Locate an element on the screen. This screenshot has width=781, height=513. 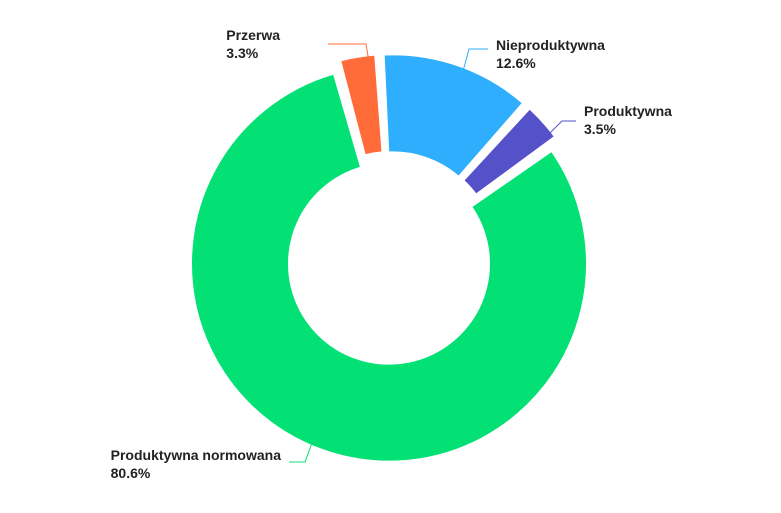
slice-value-label: 12.6% is located at coordinates (516, 63).